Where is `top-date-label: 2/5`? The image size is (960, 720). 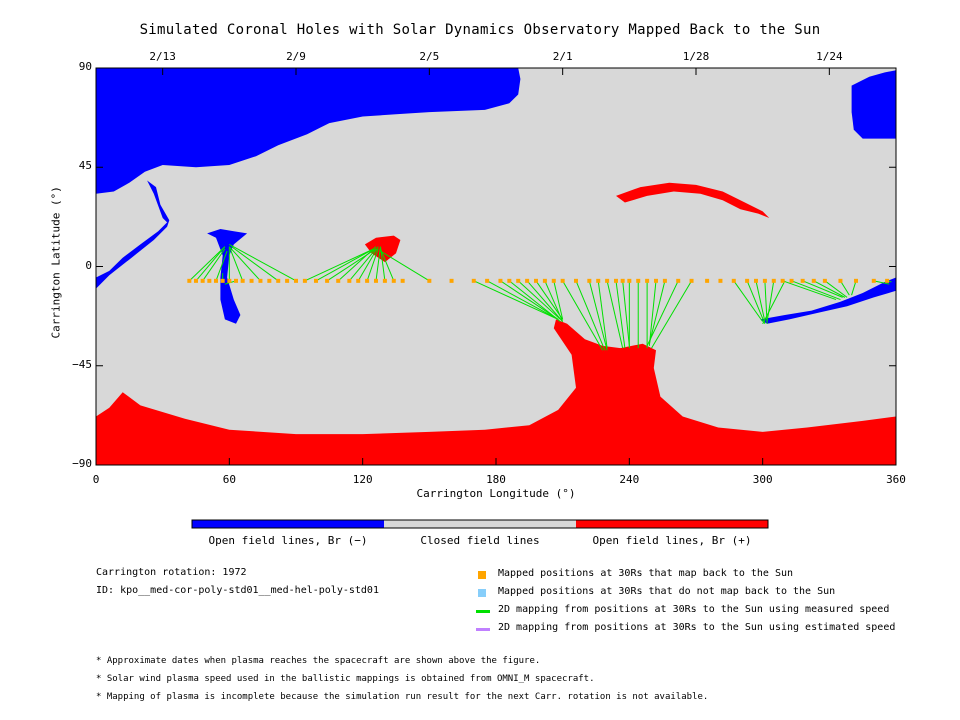 top-date-label: 2/5 is located at coordinates (429, 56).